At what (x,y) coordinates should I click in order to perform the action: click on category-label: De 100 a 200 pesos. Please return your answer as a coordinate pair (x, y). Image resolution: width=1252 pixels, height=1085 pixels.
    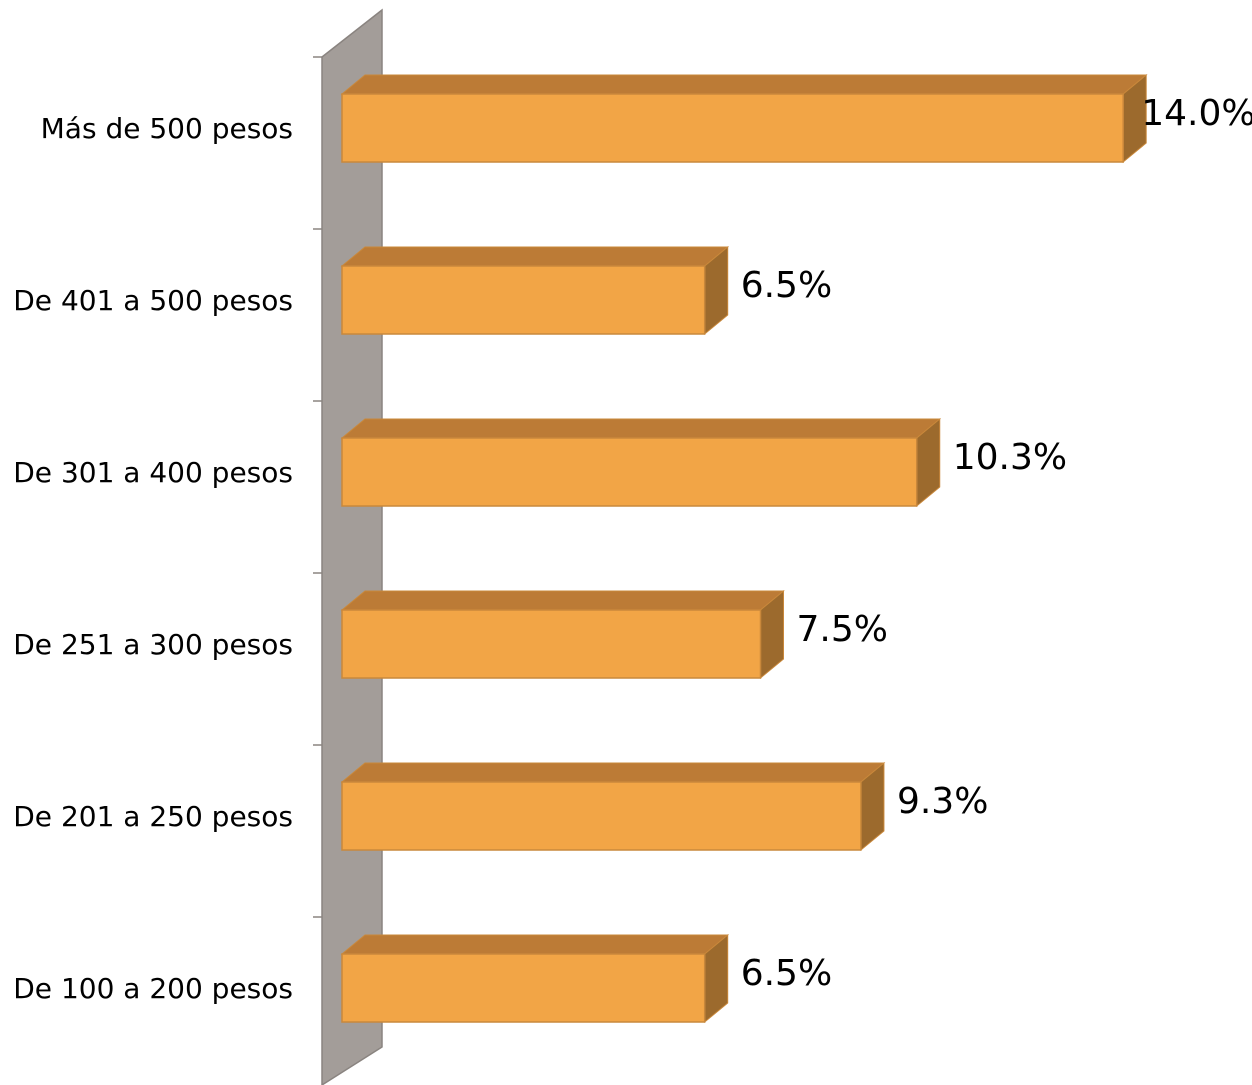
    Looking at the image, I should click on (153, 988).